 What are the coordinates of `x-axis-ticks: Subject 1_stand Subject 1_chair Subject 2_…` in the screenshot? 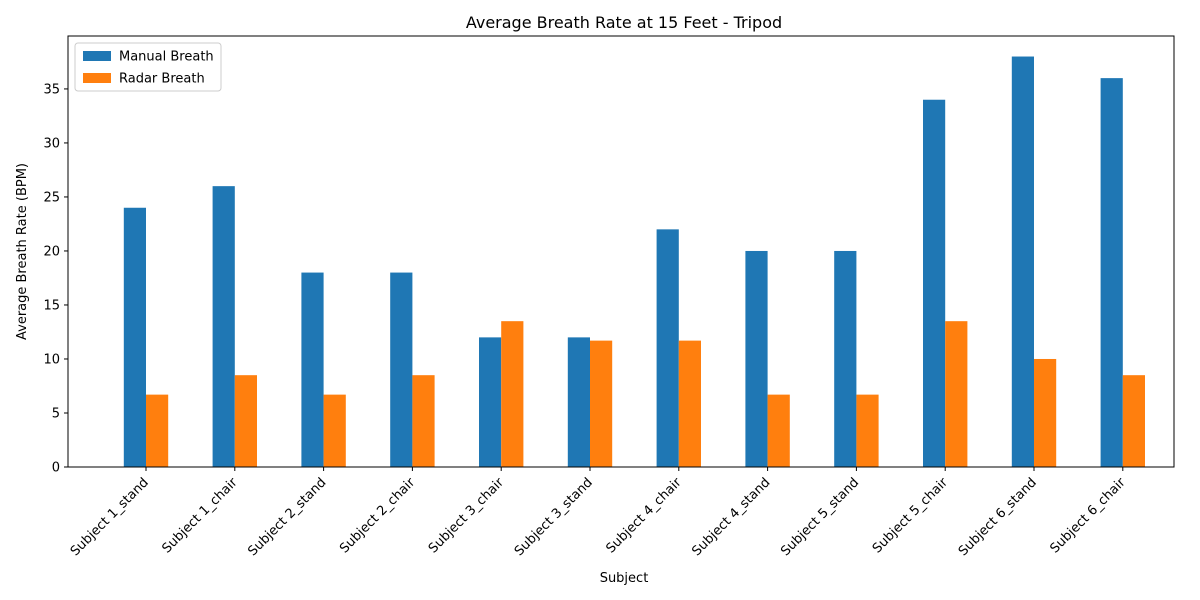 It's located at (598, 513).